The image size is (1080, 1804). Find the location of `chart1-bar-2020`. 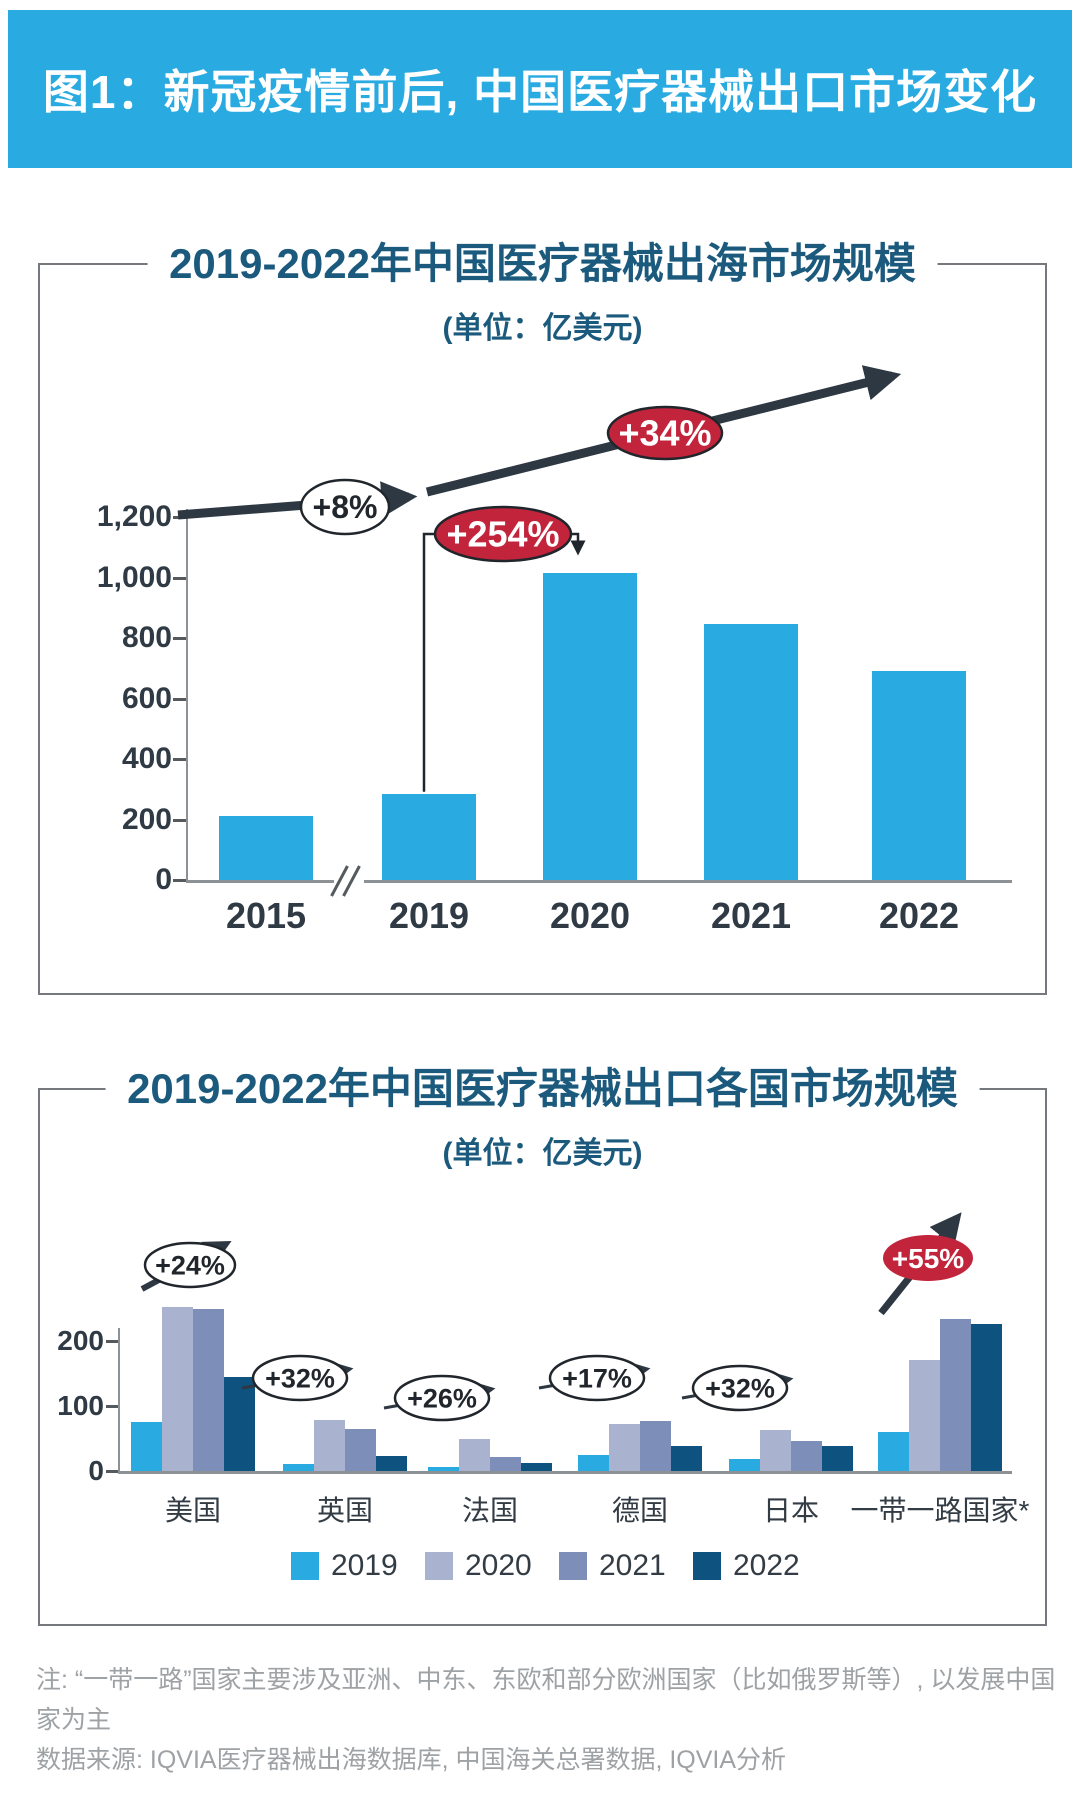

chart1-bar-2020 is located at coordinates (590, 726).